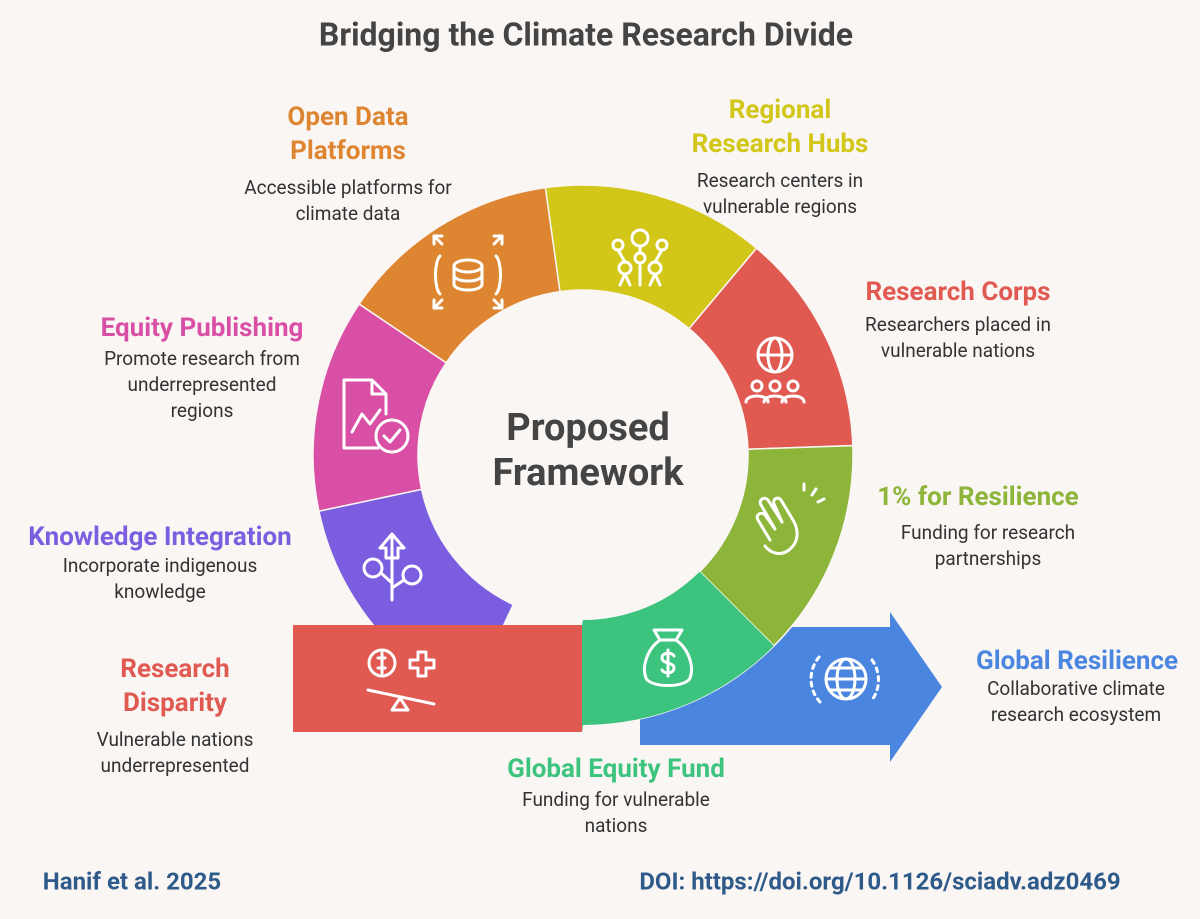 The image size is (1200, 919). I want to click on stage-title: Regional, so click(780, 110).